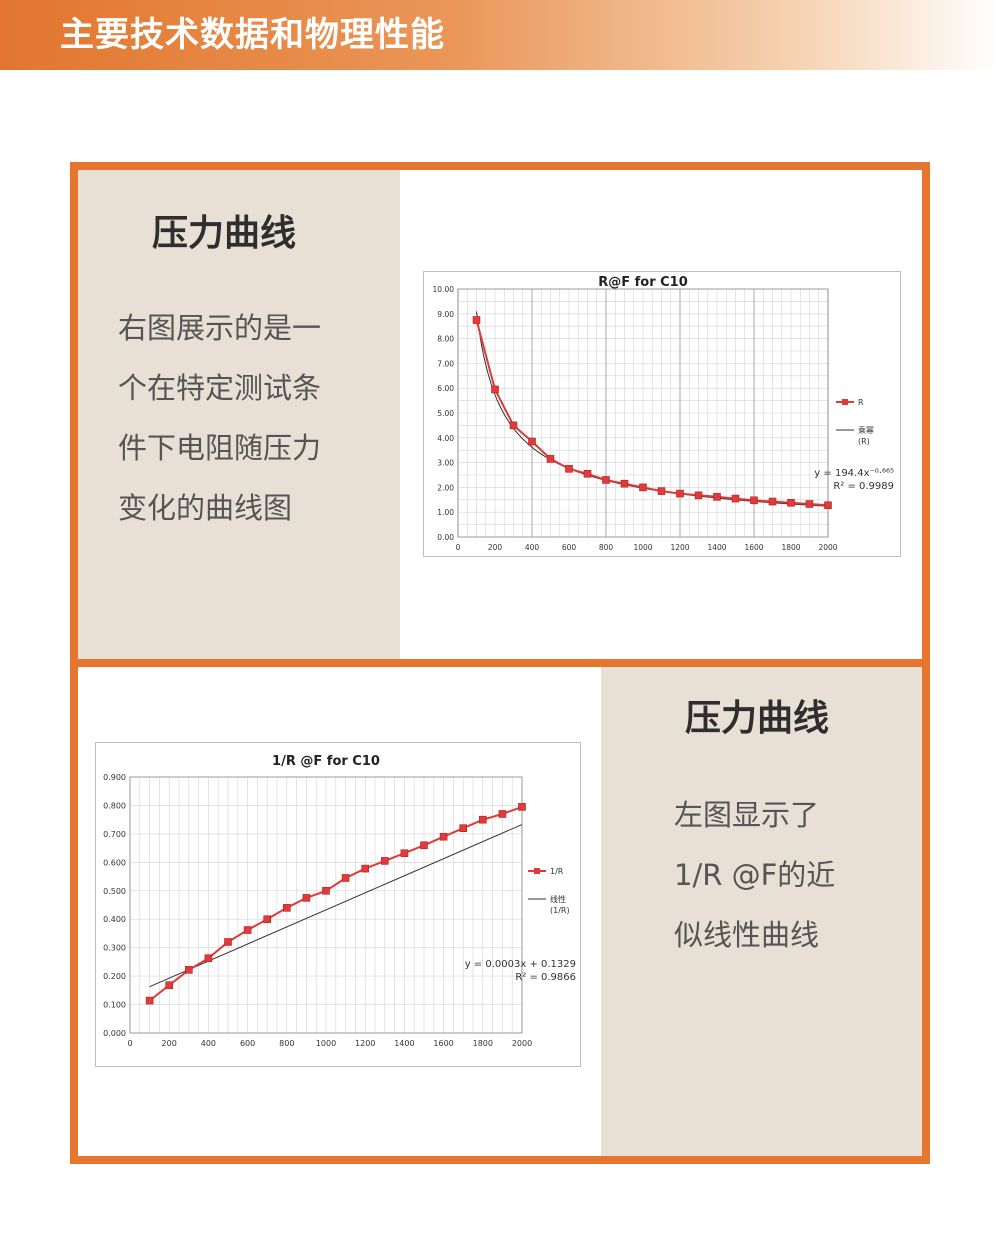 The width and height of the screenshot is (1000, 1240). What do you see at coordinates (220, 448) in the screenshot?
I see `description-line: 件下电阻随压力` at bounding box center [220, 448].